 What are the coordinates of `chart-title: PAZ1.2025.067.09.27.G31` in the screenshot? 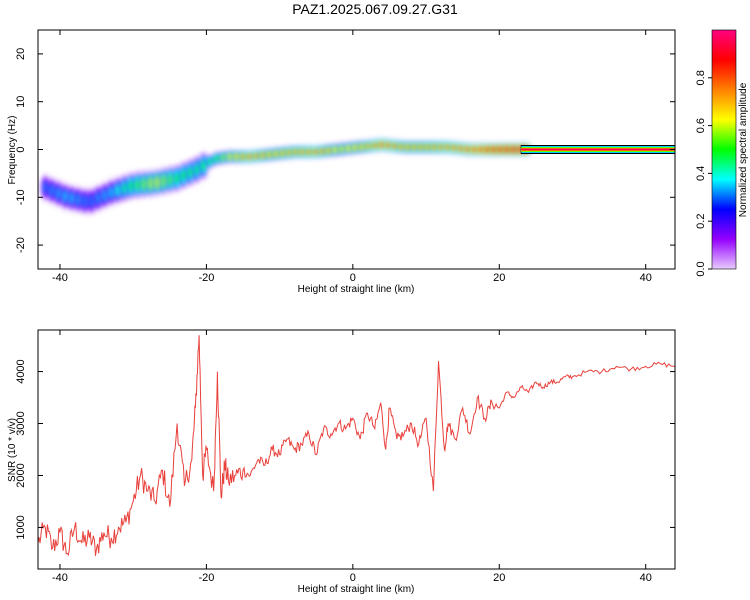 It's located at (375, 9).